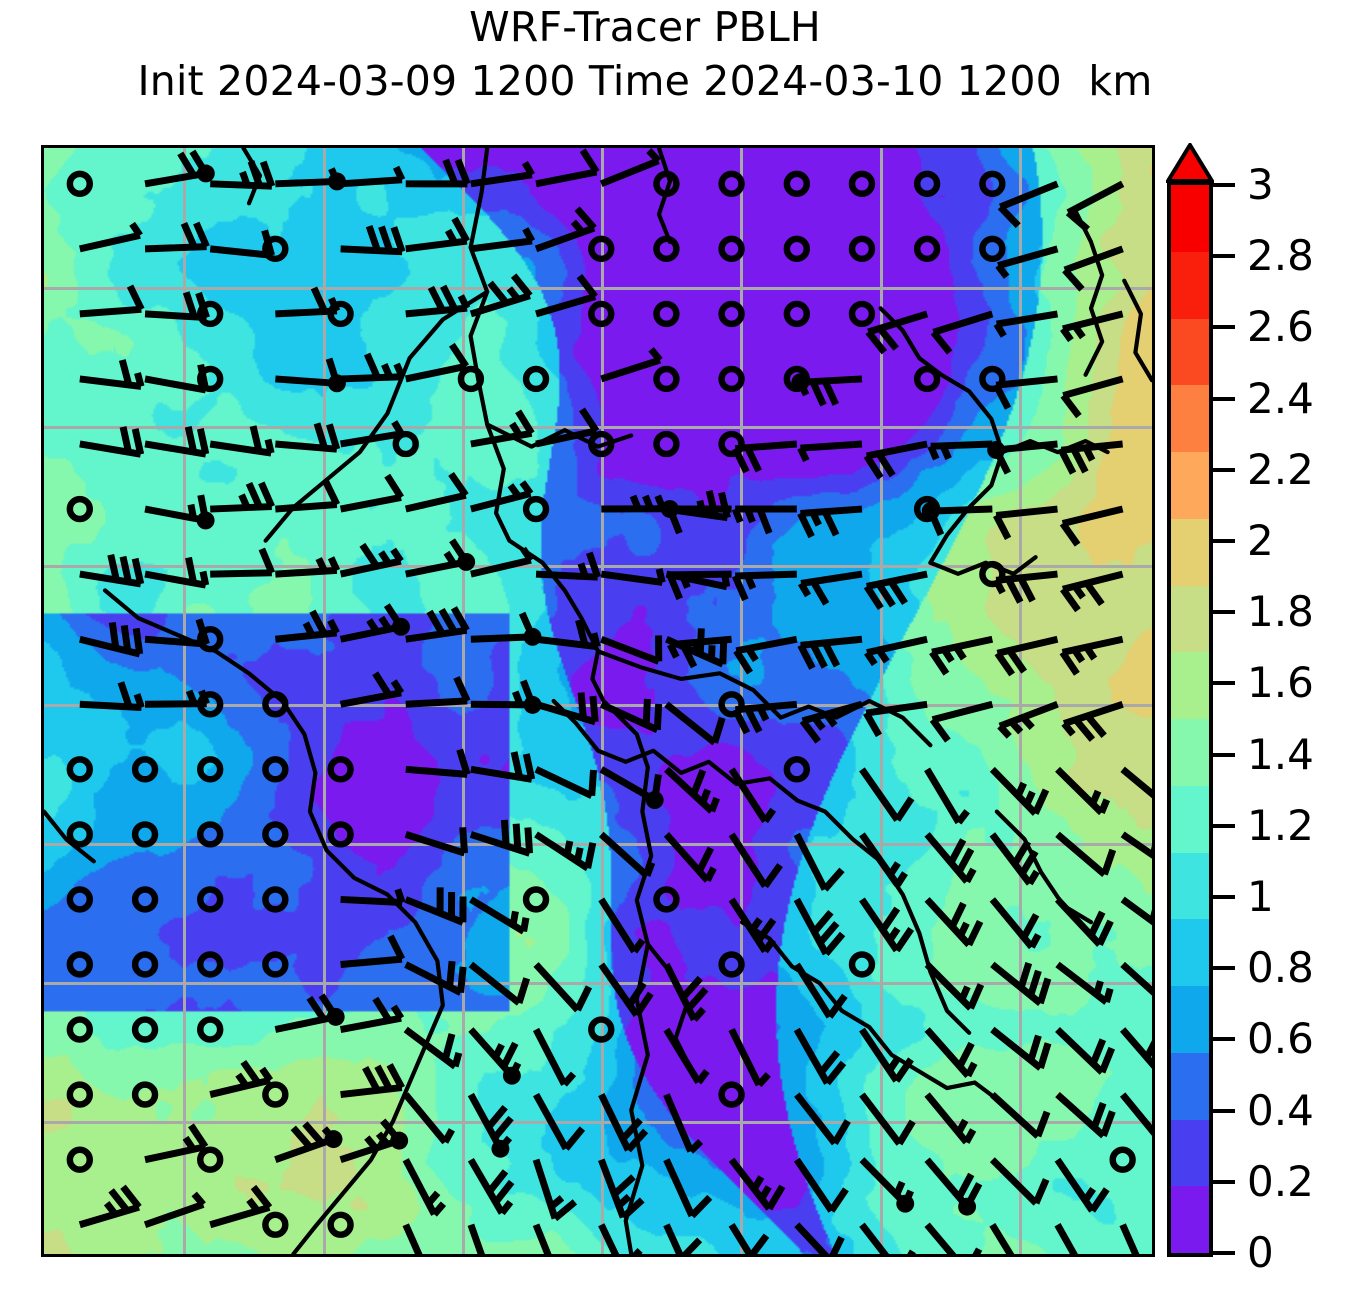 The image size is (1347, 1311). What do you see at coordinates (1280, 825) in the screenshot?
I see `colorbar-tick-label: 1.2` at bounding box center [1280, 825].